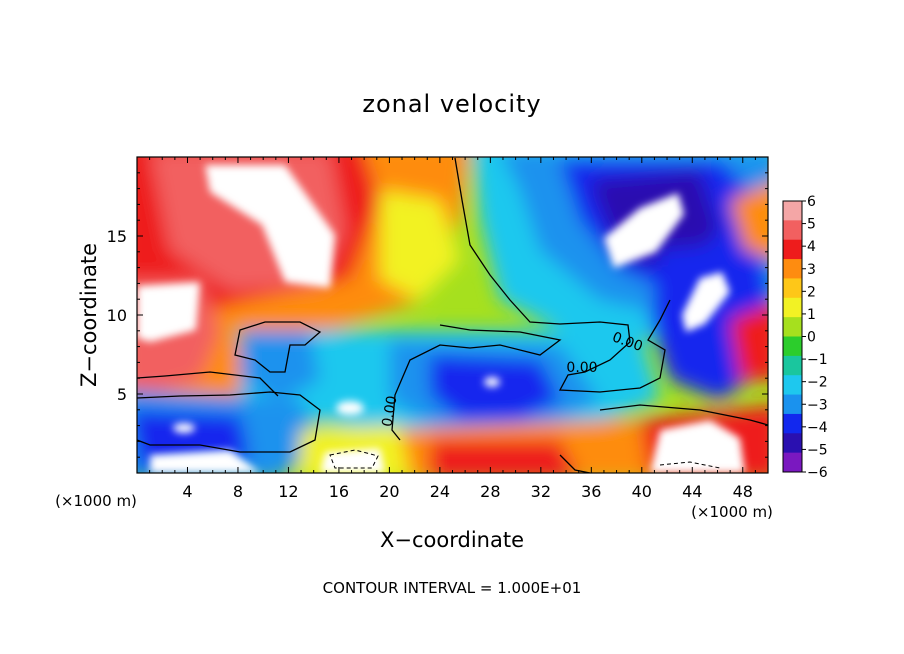 This screenshot has width=904, height=654. I want to click on colorbar-label: 0, so click(811, 338).